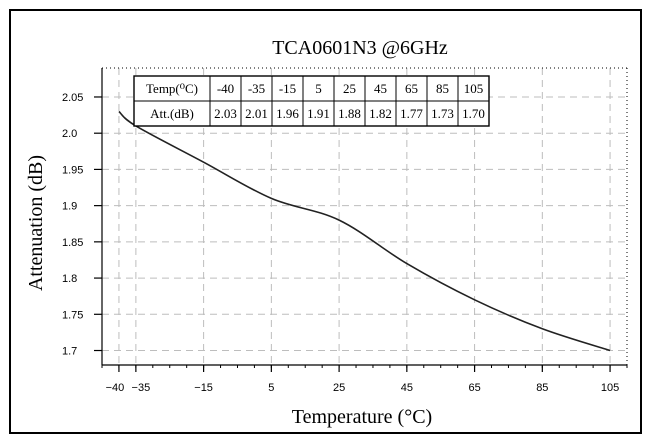  What do you see at coordinates (141, 388) in the screenshot?
I see `x-tick-label-1: −35` at bounding box center [141, 388].